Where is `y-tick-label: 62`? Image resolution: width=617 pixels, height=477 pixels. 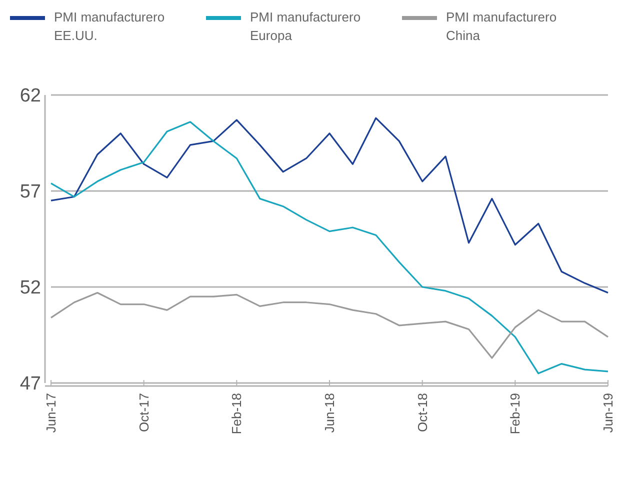
y-tick-label: 62 is located at coordinates (30, 96).